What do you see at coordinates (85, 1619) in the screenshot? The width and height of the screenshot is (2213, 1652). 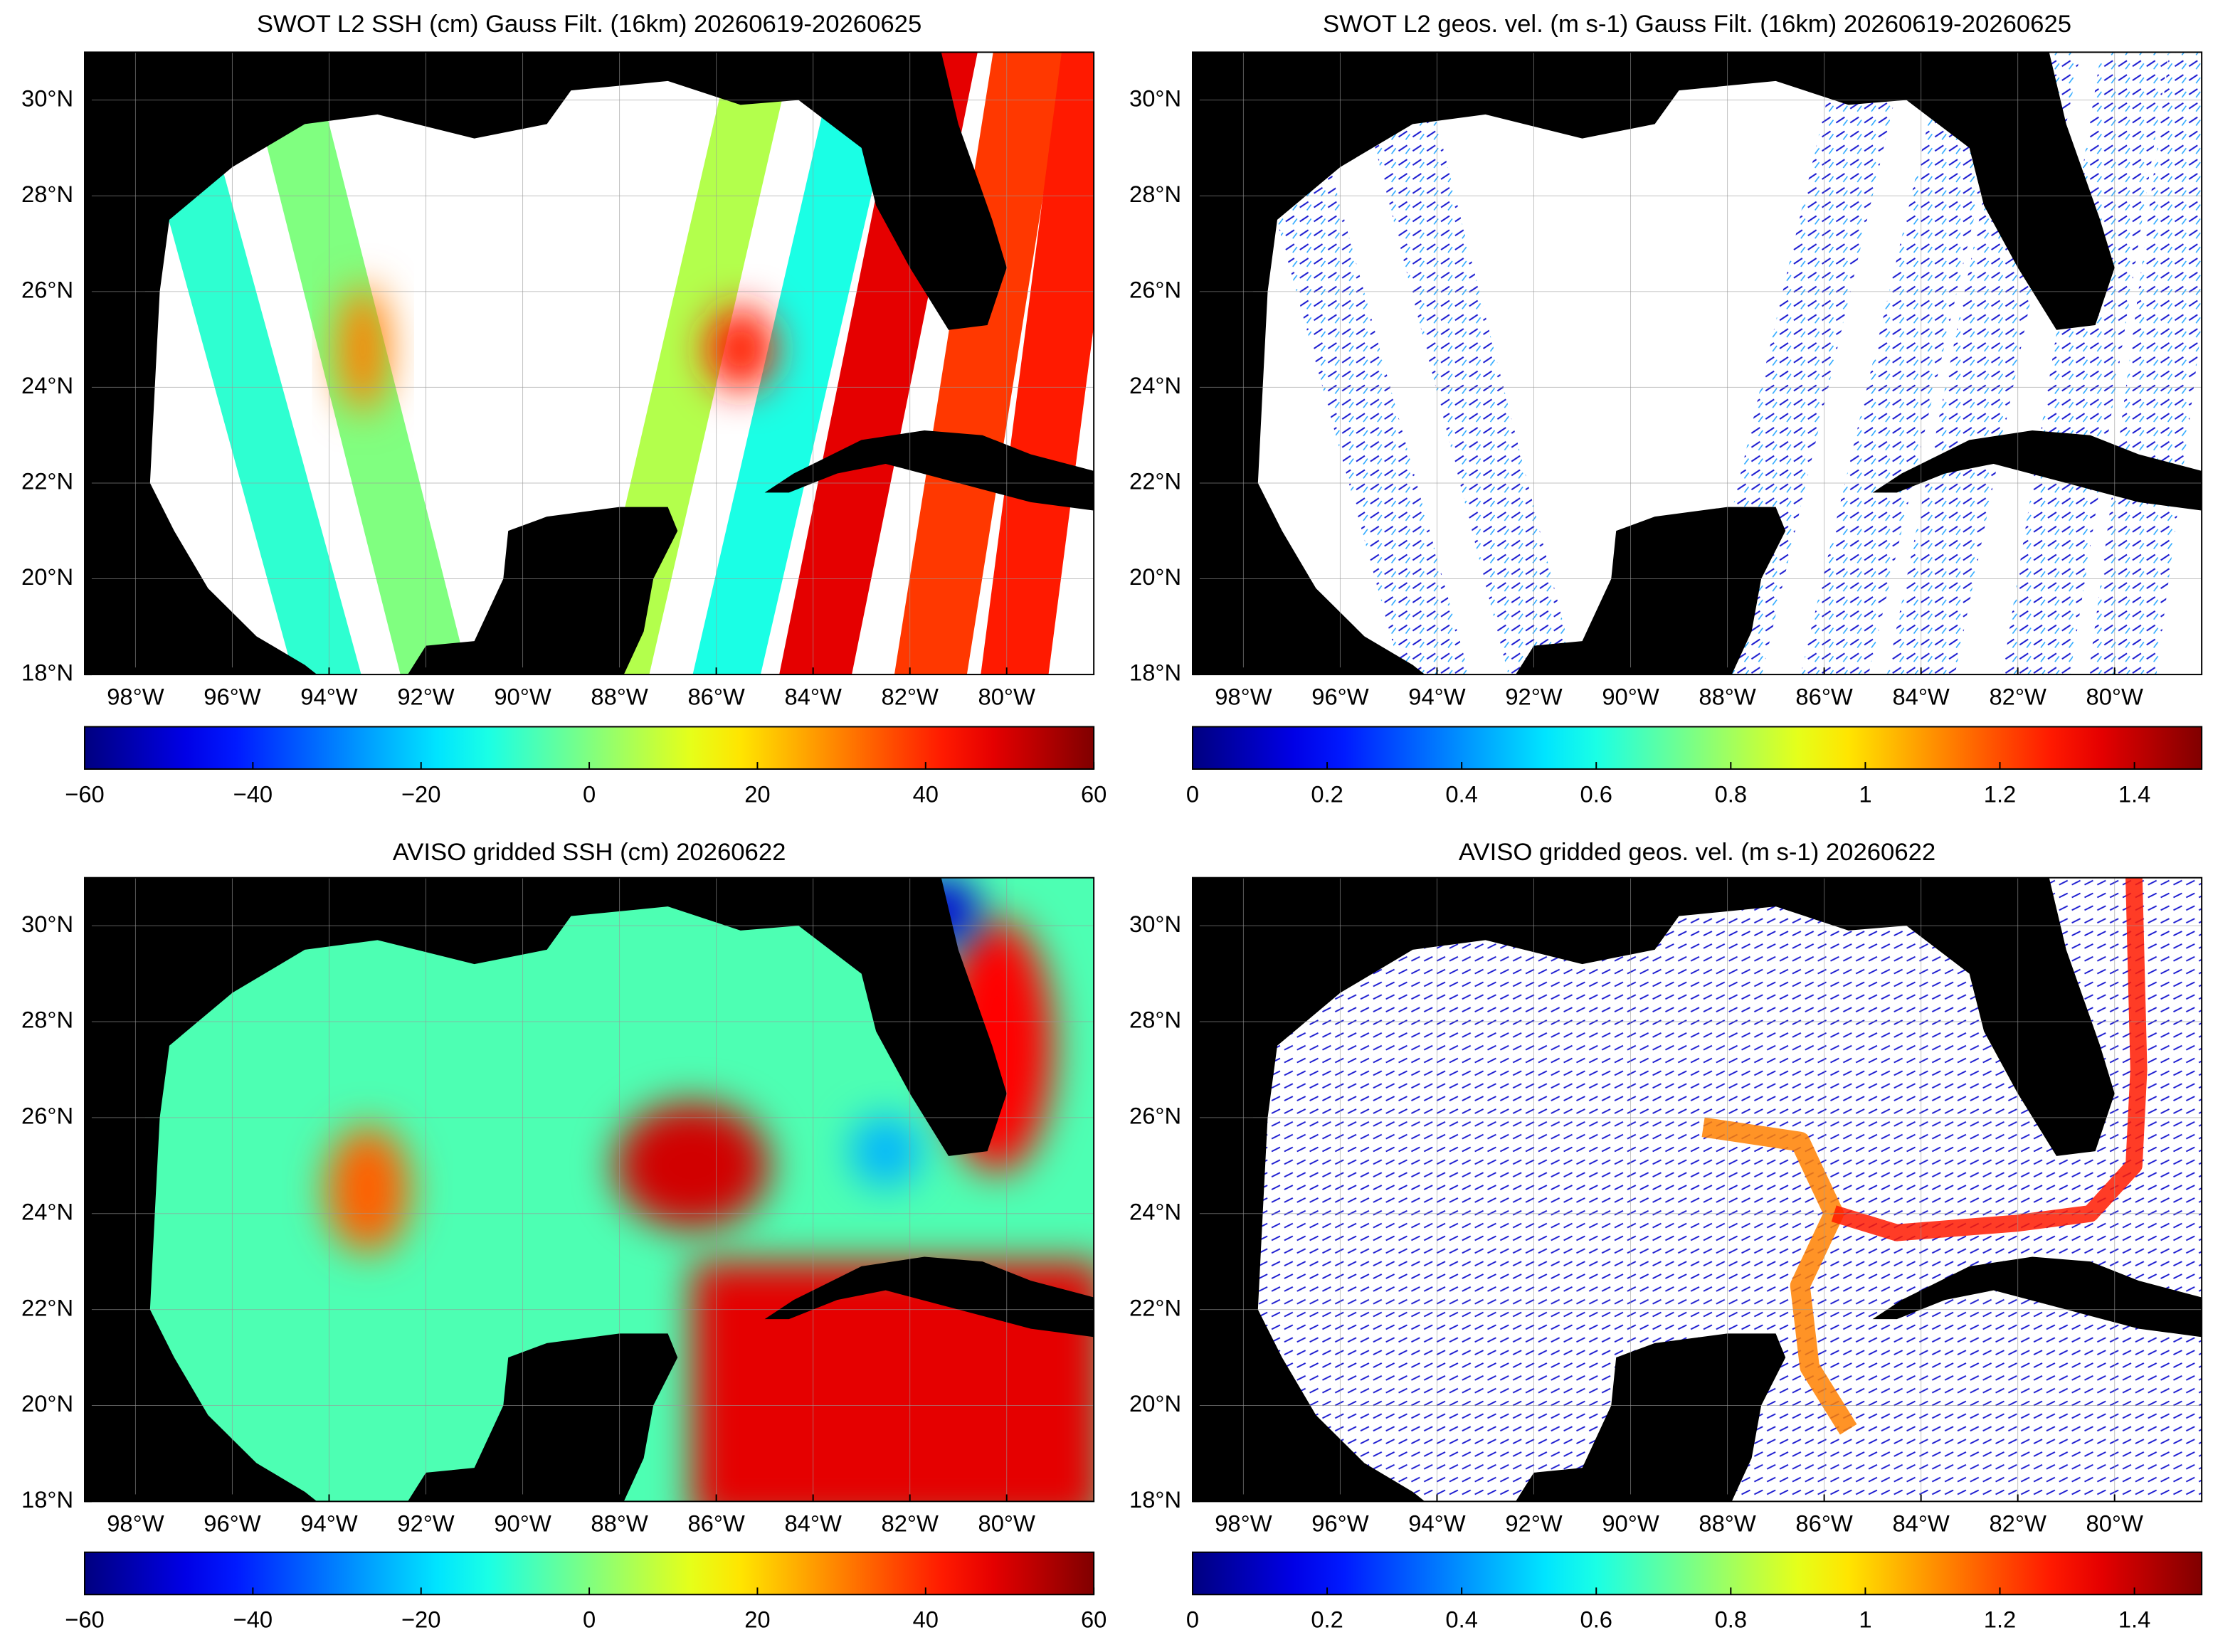 I see `colorbar-tick-label: −60` at bounding box center [85, 1619].